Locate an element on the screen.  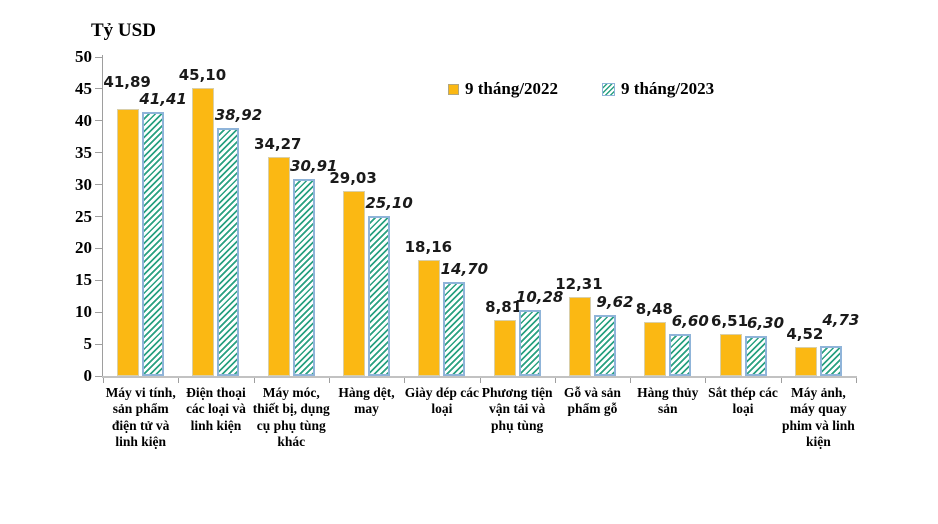
value-label-2023-9: 6,30 is located at coordinates (766, 322).